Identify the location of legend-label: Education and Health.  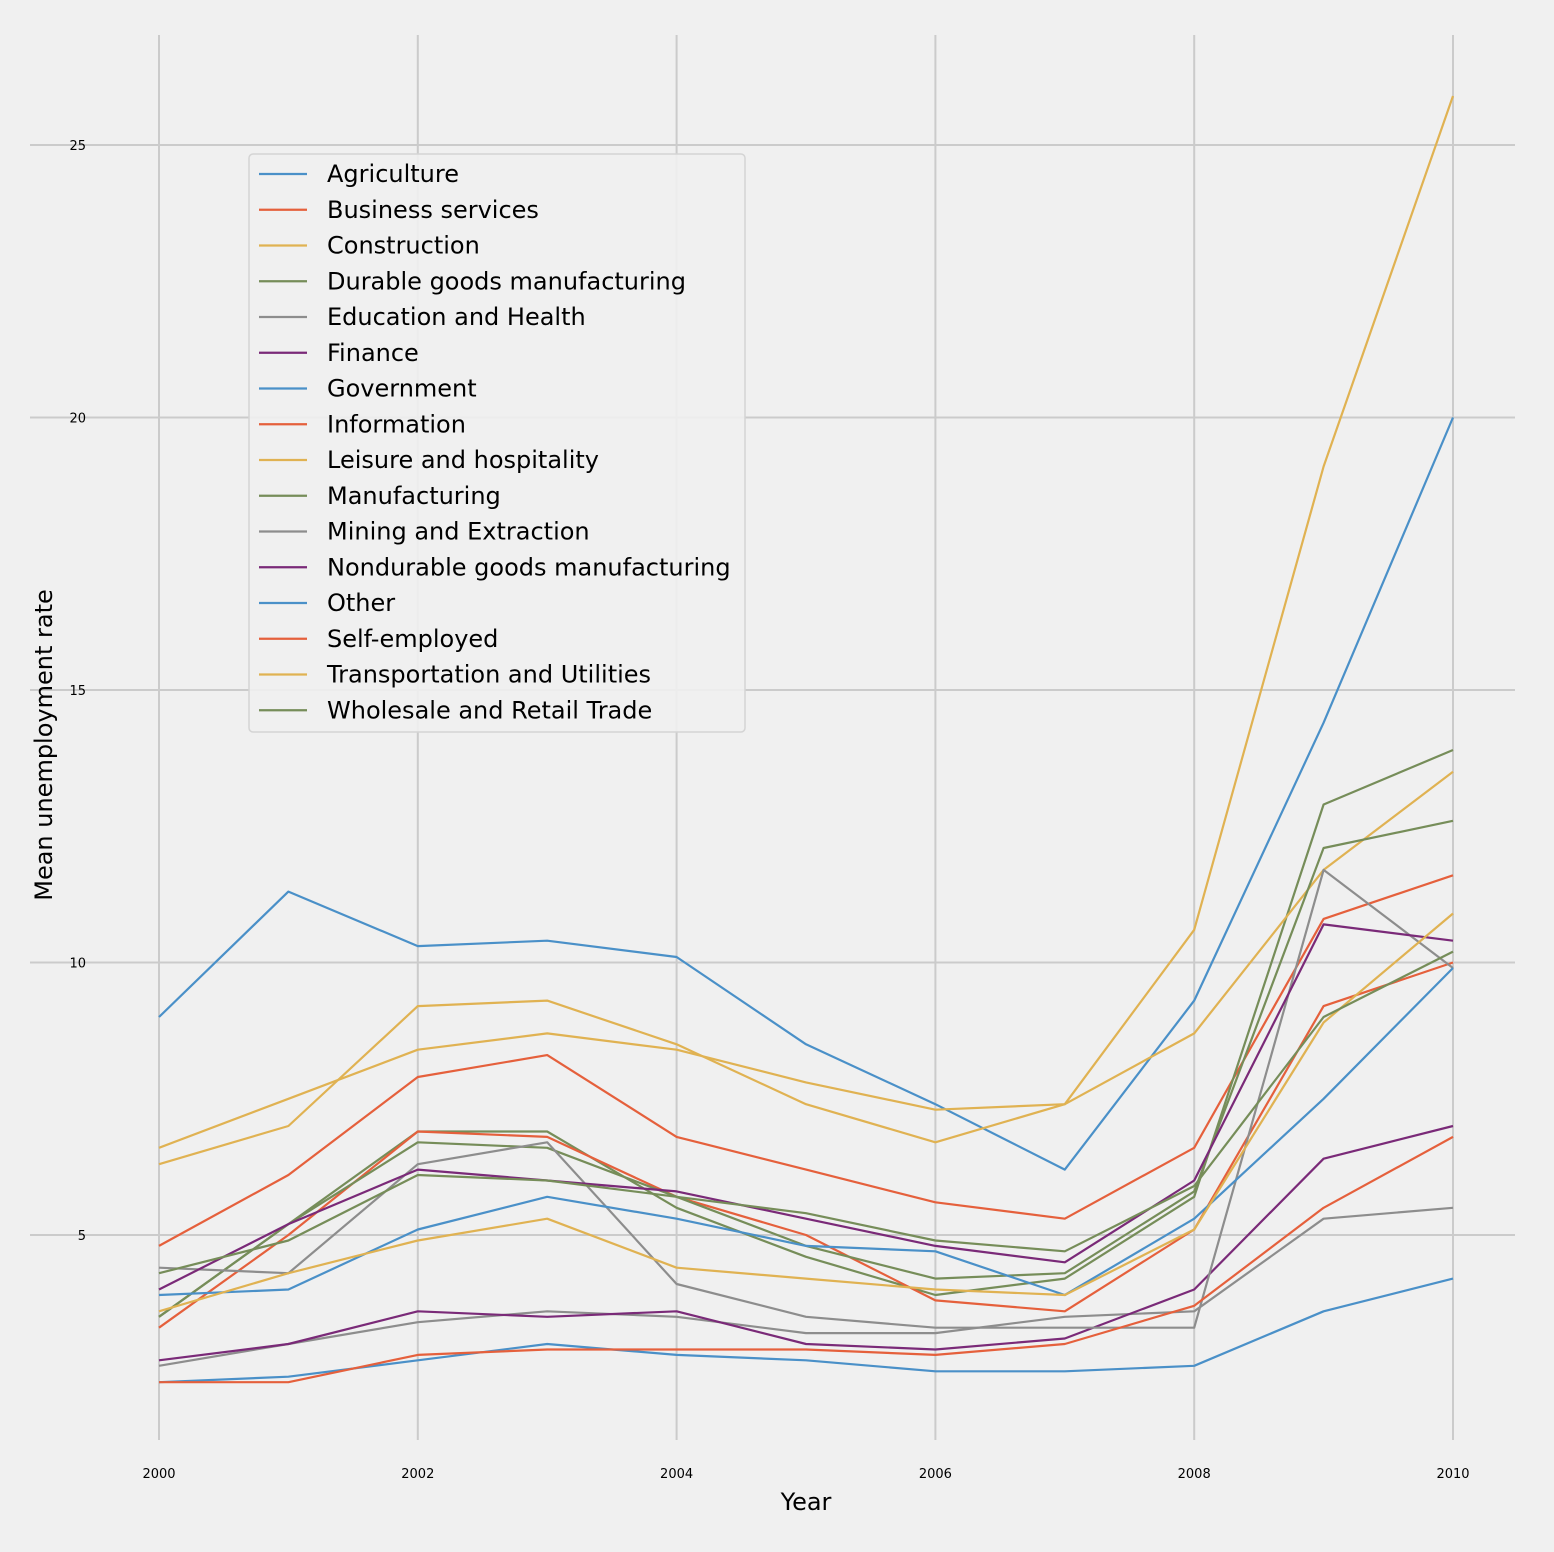
(456, 317).